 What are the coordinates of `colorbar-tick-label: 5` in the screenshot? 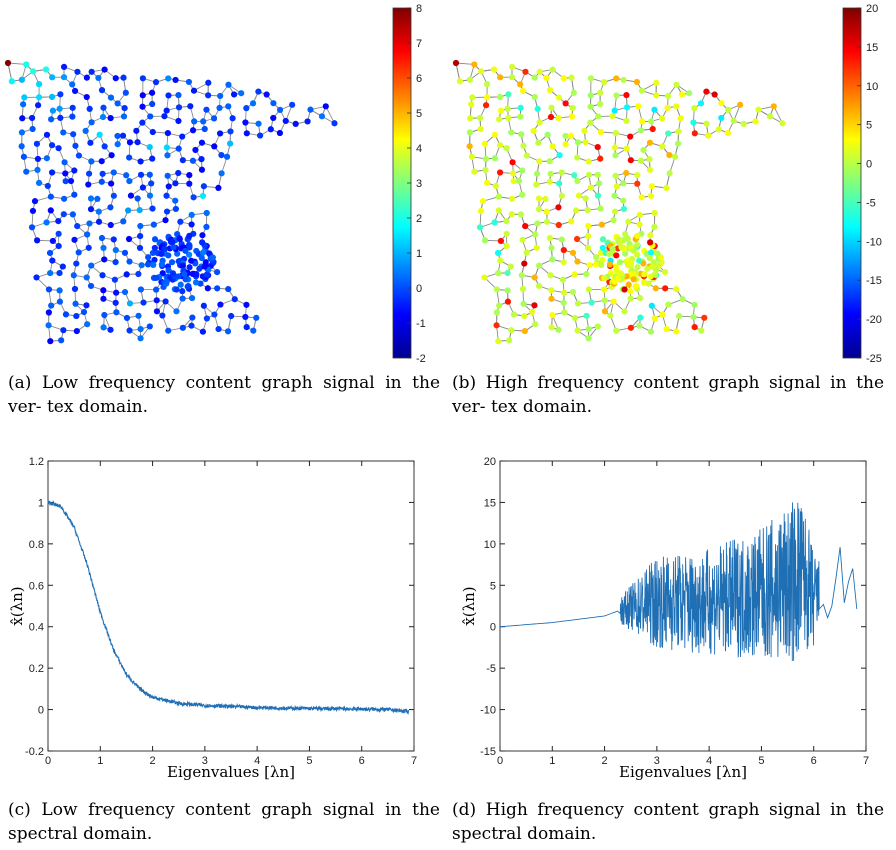 It's located at (869, 126).